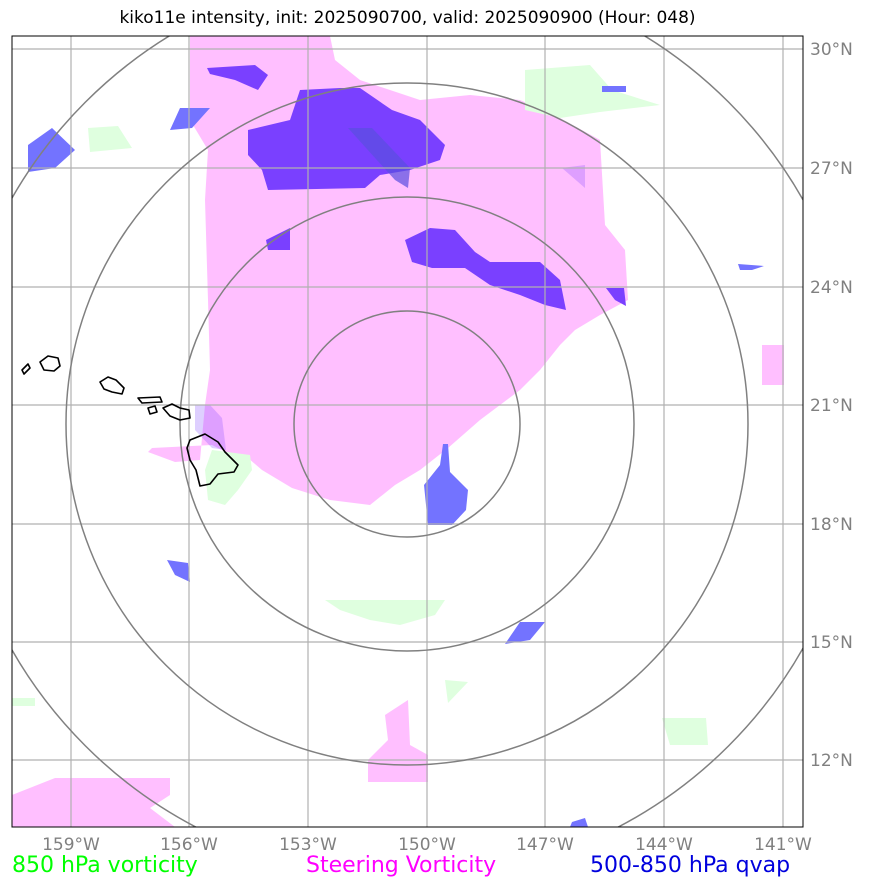 The width and height of the screenshot is (873, 891). I want to click on coast-lanai, so click(152, 410).